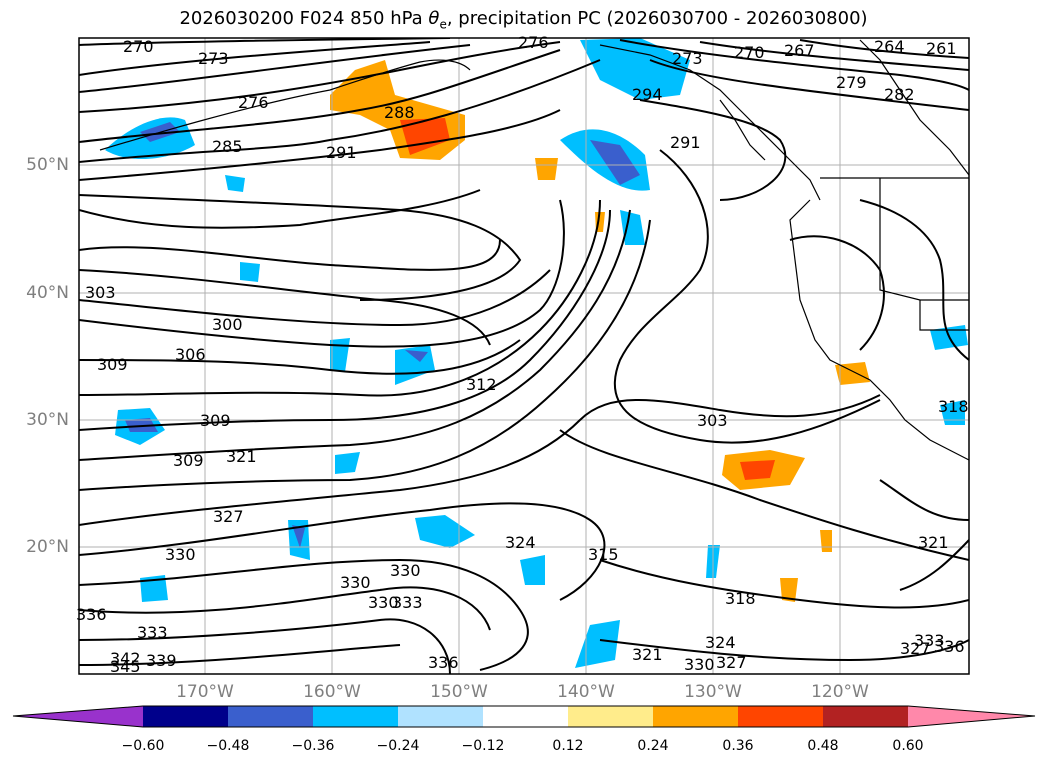  I want to click on contour-label: 267, so click(799, 50).